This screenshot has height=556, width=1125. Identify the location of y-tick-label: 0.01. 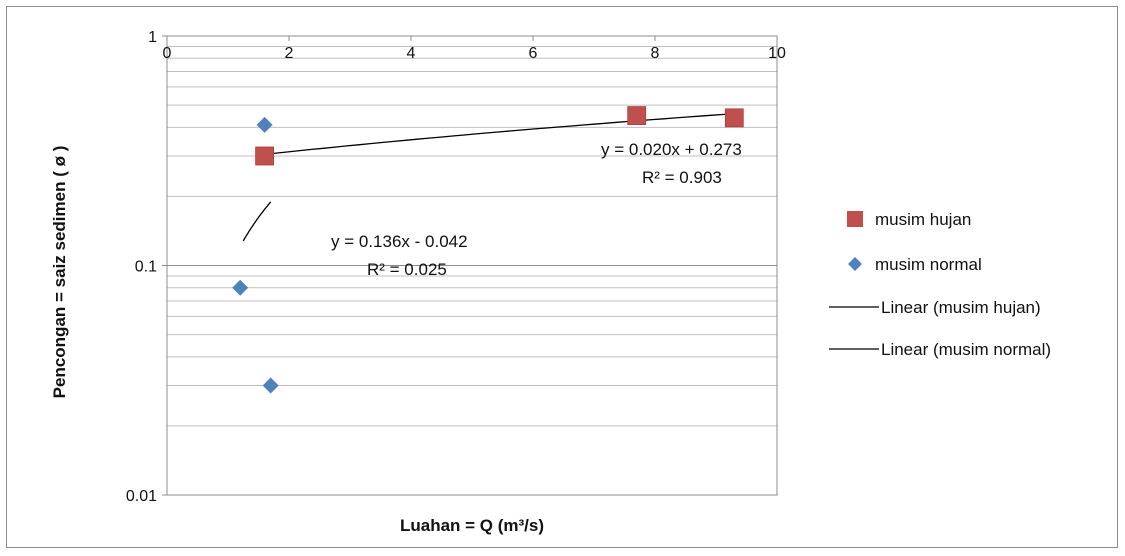
(141, 496).